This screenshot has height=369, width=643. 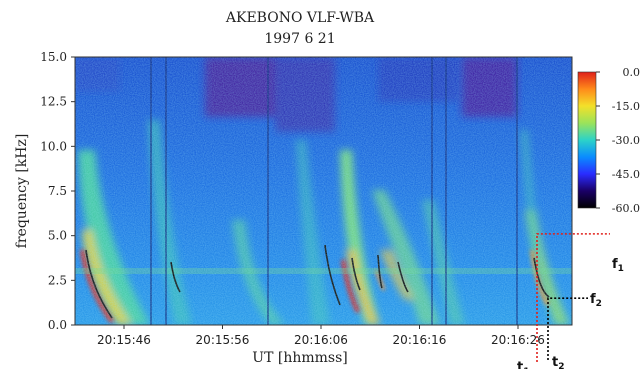 What do you see at coordinates (300, 18) in the screenshot?
I see `chart-title: AKEBONO VLF-WBA` at bounding box center [300, 18].